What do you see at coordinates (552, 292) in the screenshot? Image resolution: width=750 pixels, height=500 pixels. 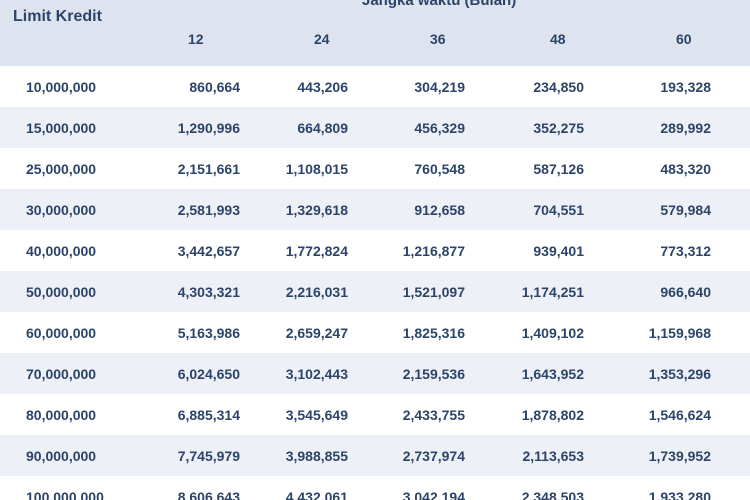 I see `installment-cell-48: 1,174,251` at bounding box center [552, 292].